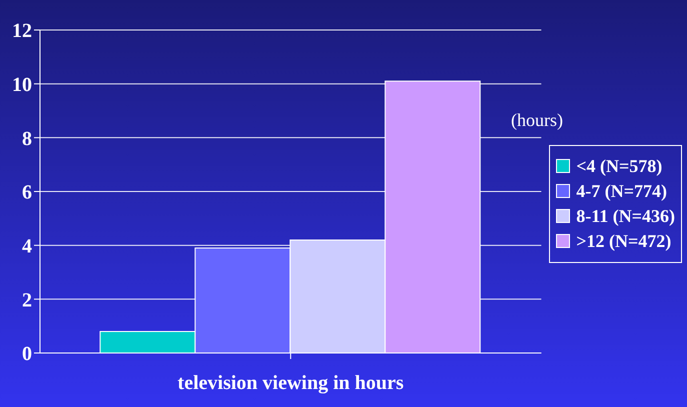 Image resolution: width=687 pixels, height=407 pixels. Describe the element at coordinates (619, 166) in the screenshot. I see `legend-label: <4 (N=578)` at that location.